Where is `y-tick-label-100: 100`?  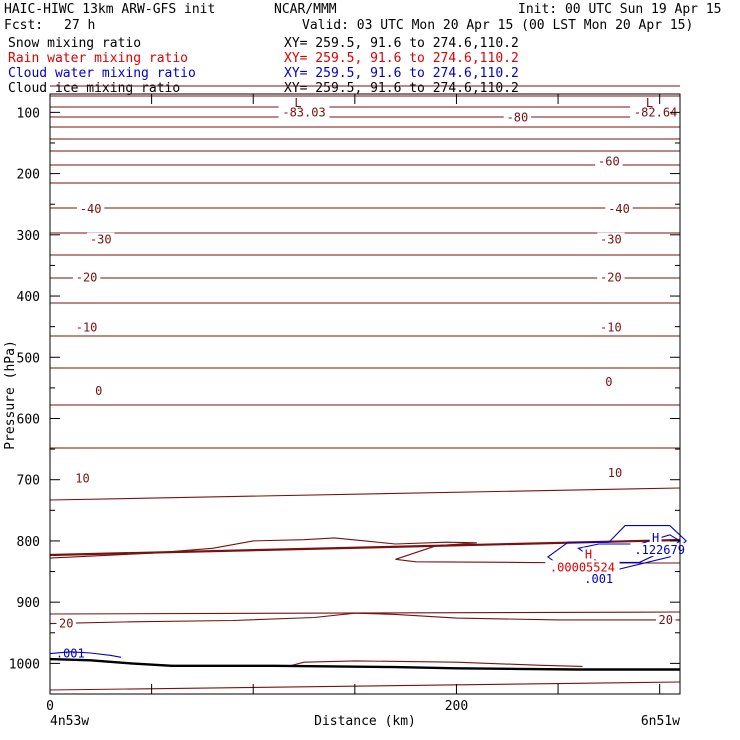 y-tick-label-100: 100 is located at coordinates (28, 113).